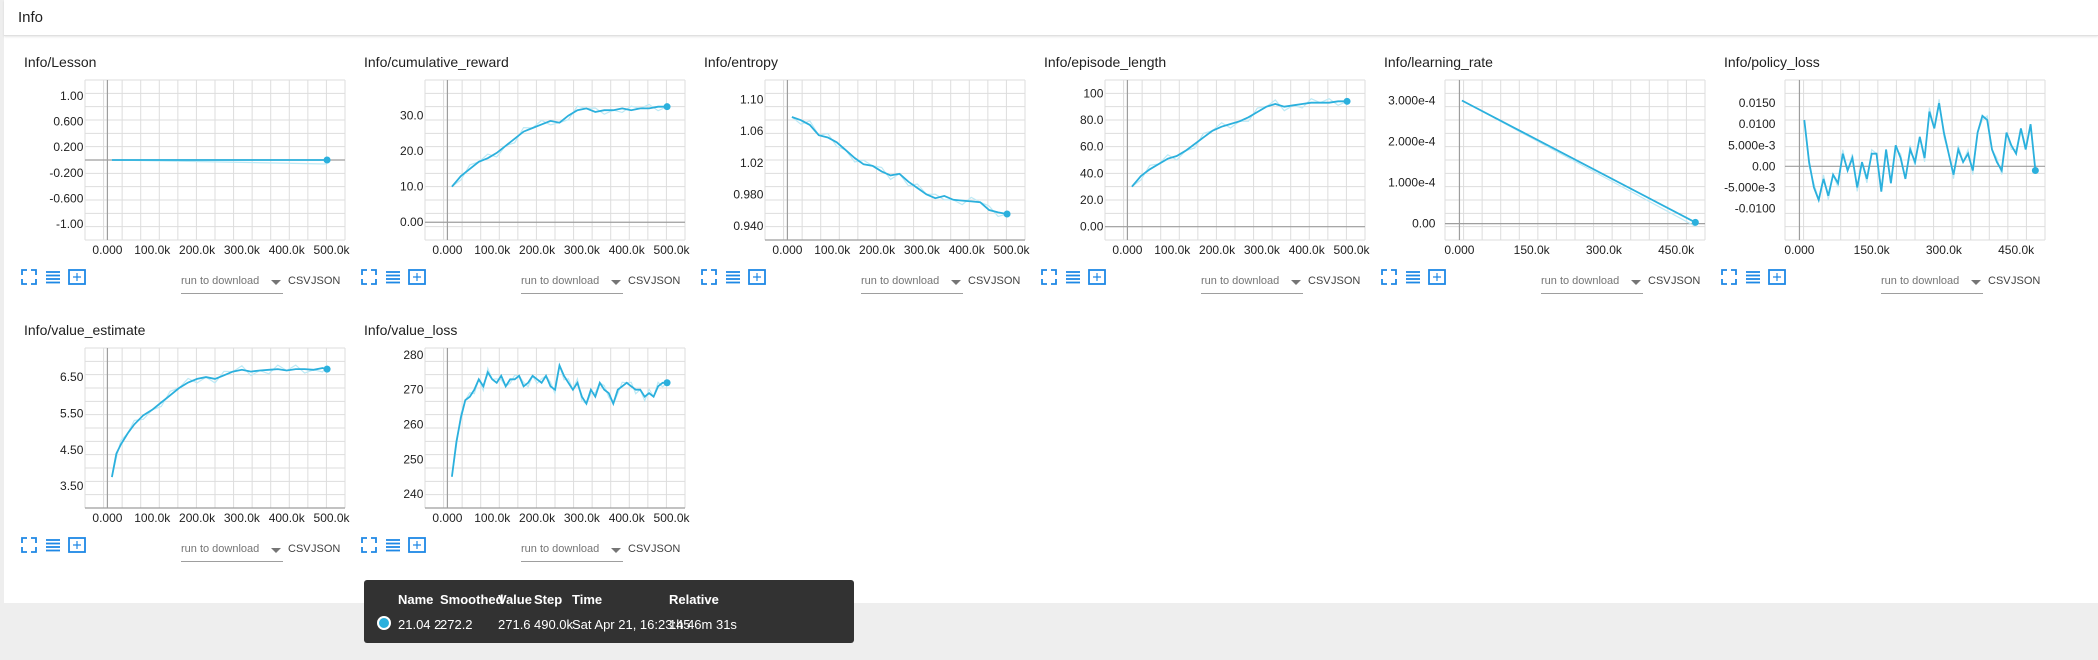 The image size is (2098, 660). What do you see at coordinates (1239, 144) in the screenshot?
I see `series-line` at bounding box center [1239, 144].